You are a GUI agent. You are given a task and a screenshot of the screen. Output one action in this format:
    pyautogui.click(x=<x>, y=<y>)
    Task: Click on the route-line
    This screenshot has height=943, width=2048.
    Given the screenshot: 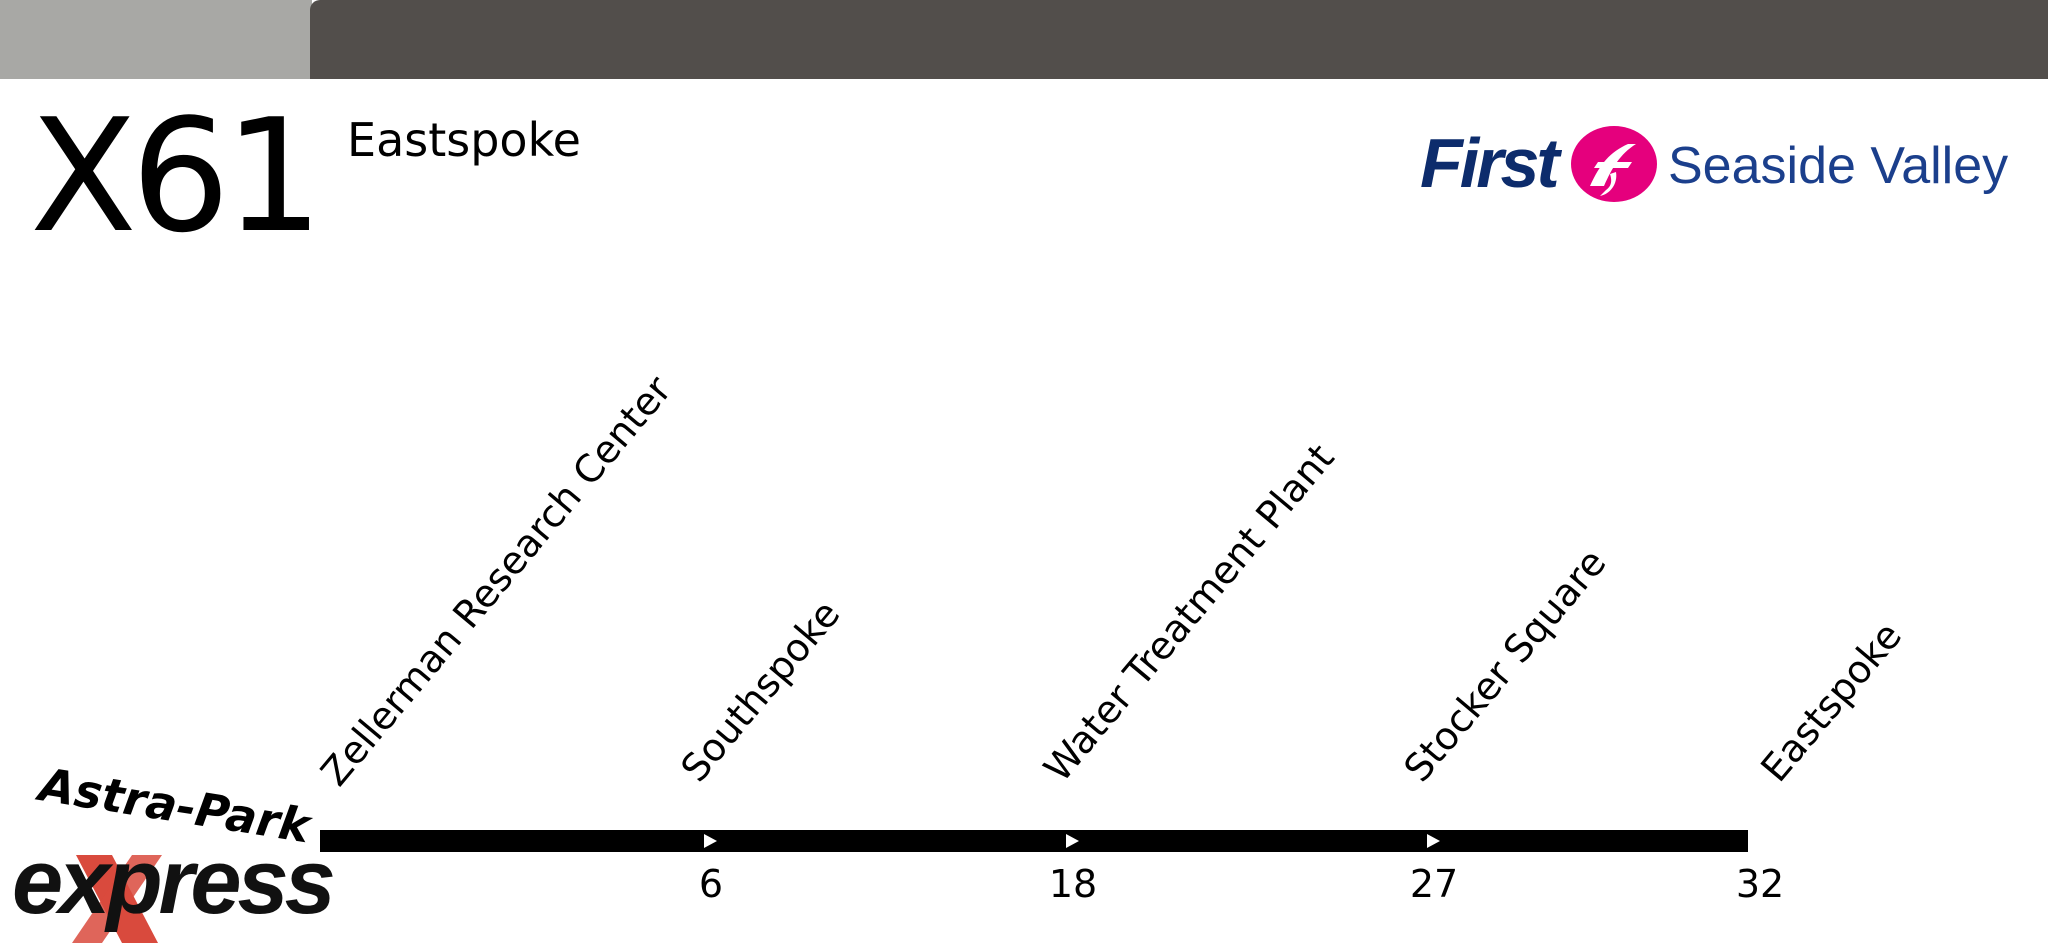 What is the action you would take?
    pyautogui.click(x=1034, y=841)
    